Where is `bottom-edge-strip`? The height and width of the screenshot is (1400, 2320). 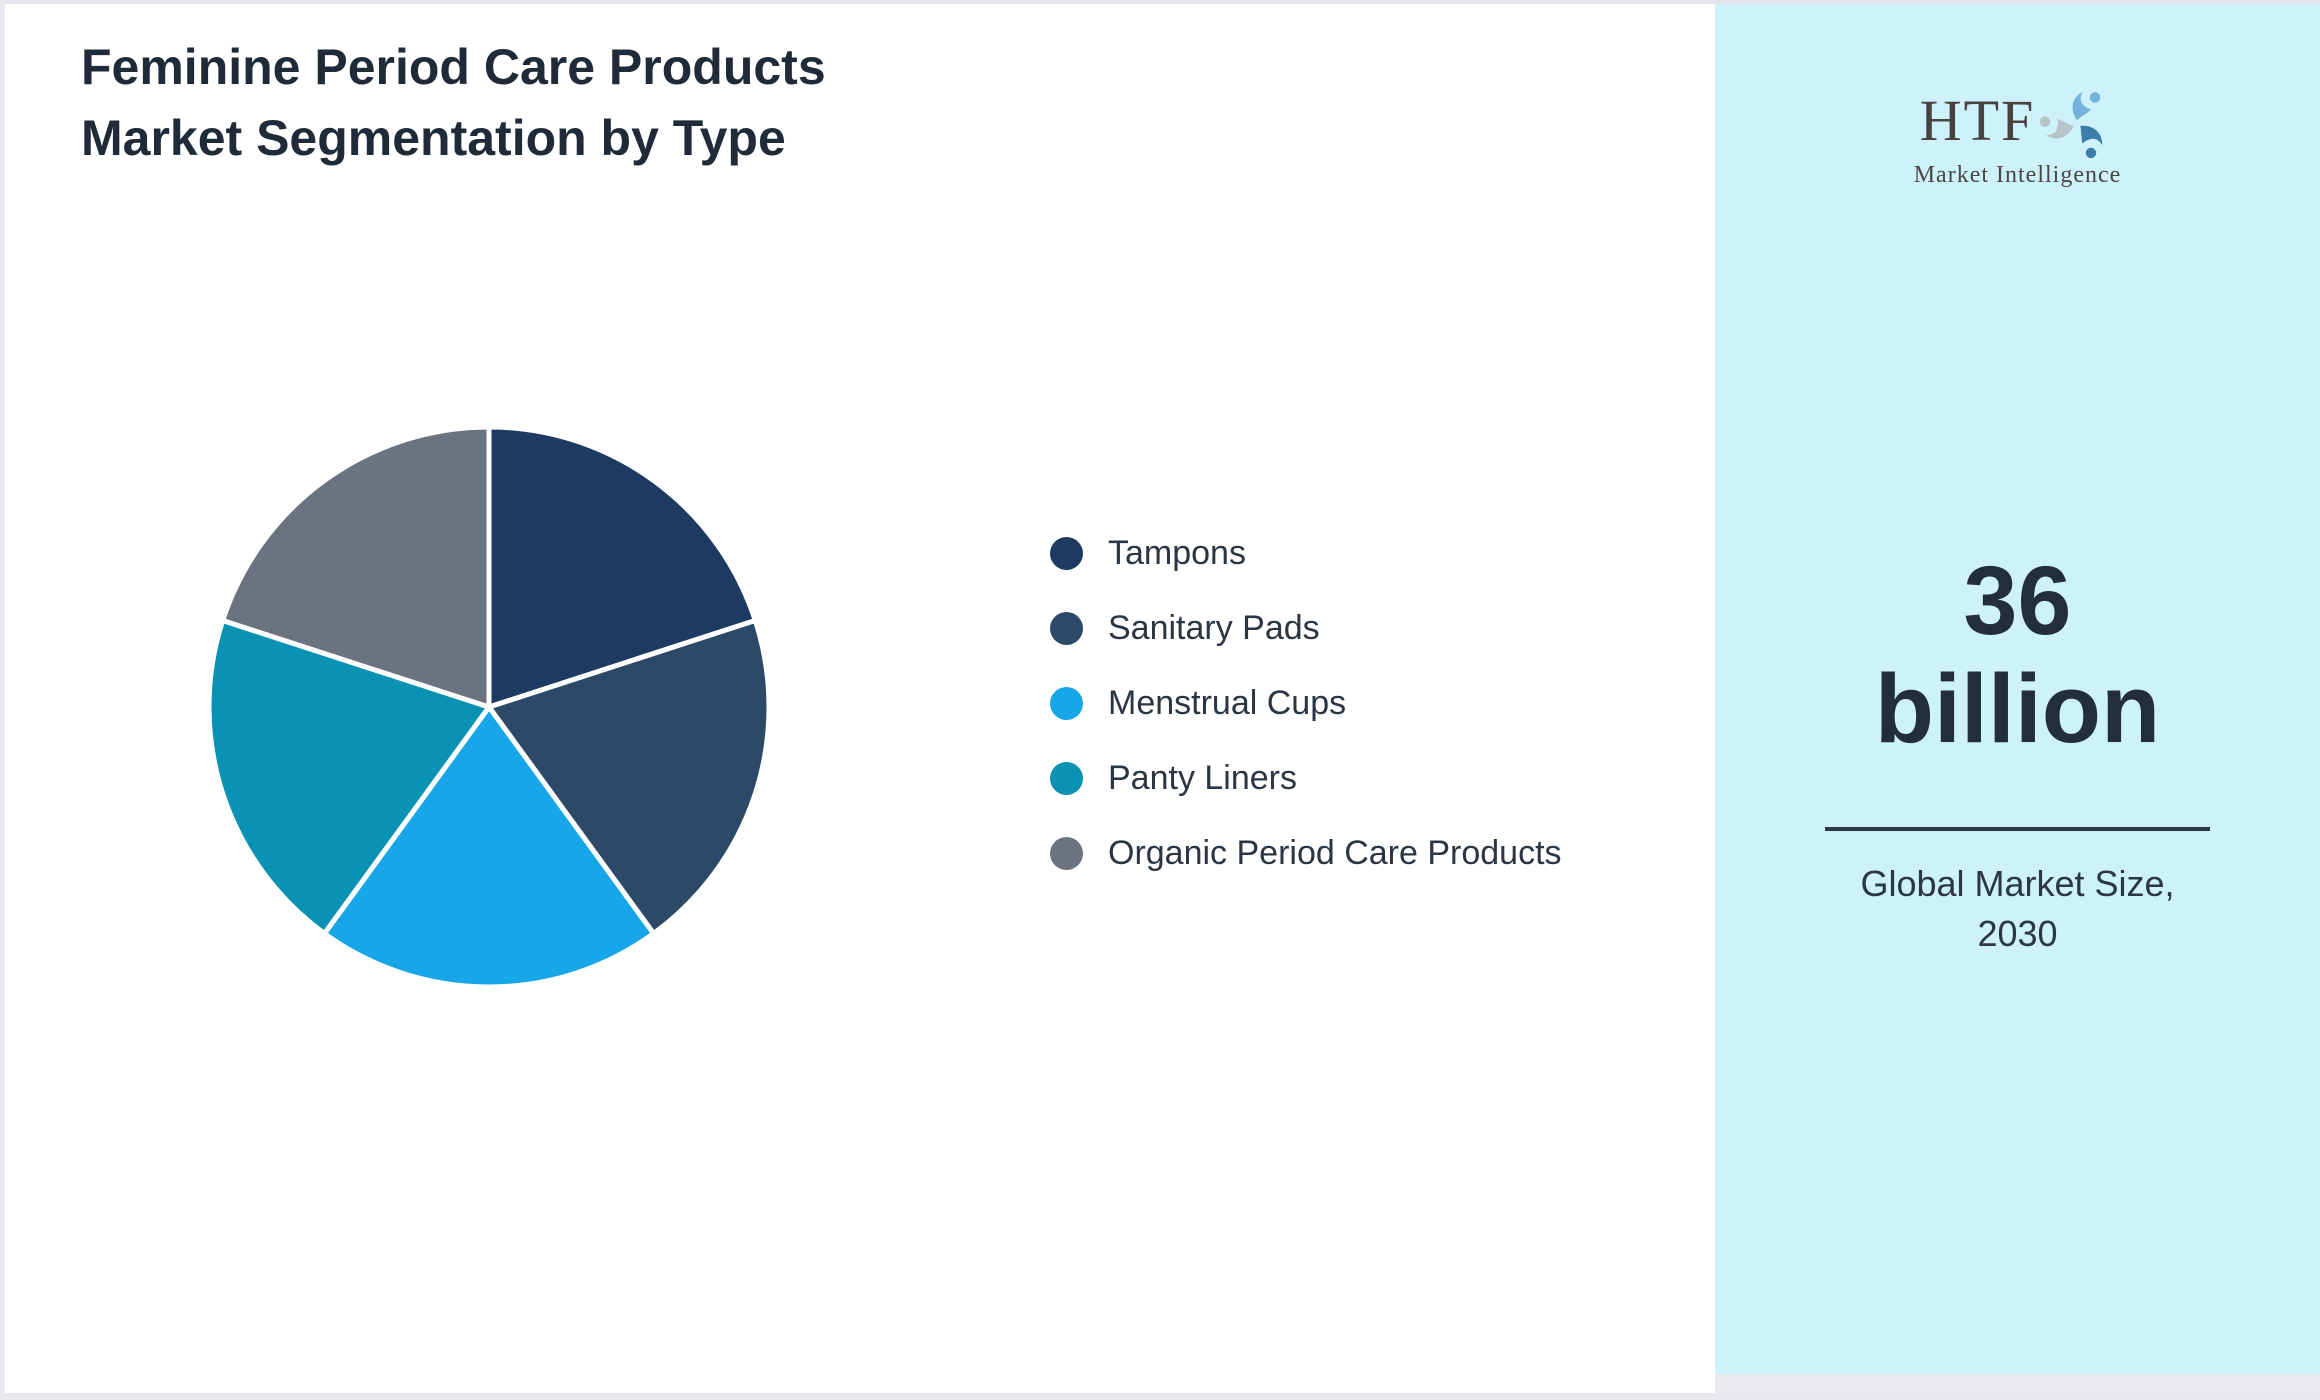
bottom-edge-strip is located at coordinates (2017, 1383).